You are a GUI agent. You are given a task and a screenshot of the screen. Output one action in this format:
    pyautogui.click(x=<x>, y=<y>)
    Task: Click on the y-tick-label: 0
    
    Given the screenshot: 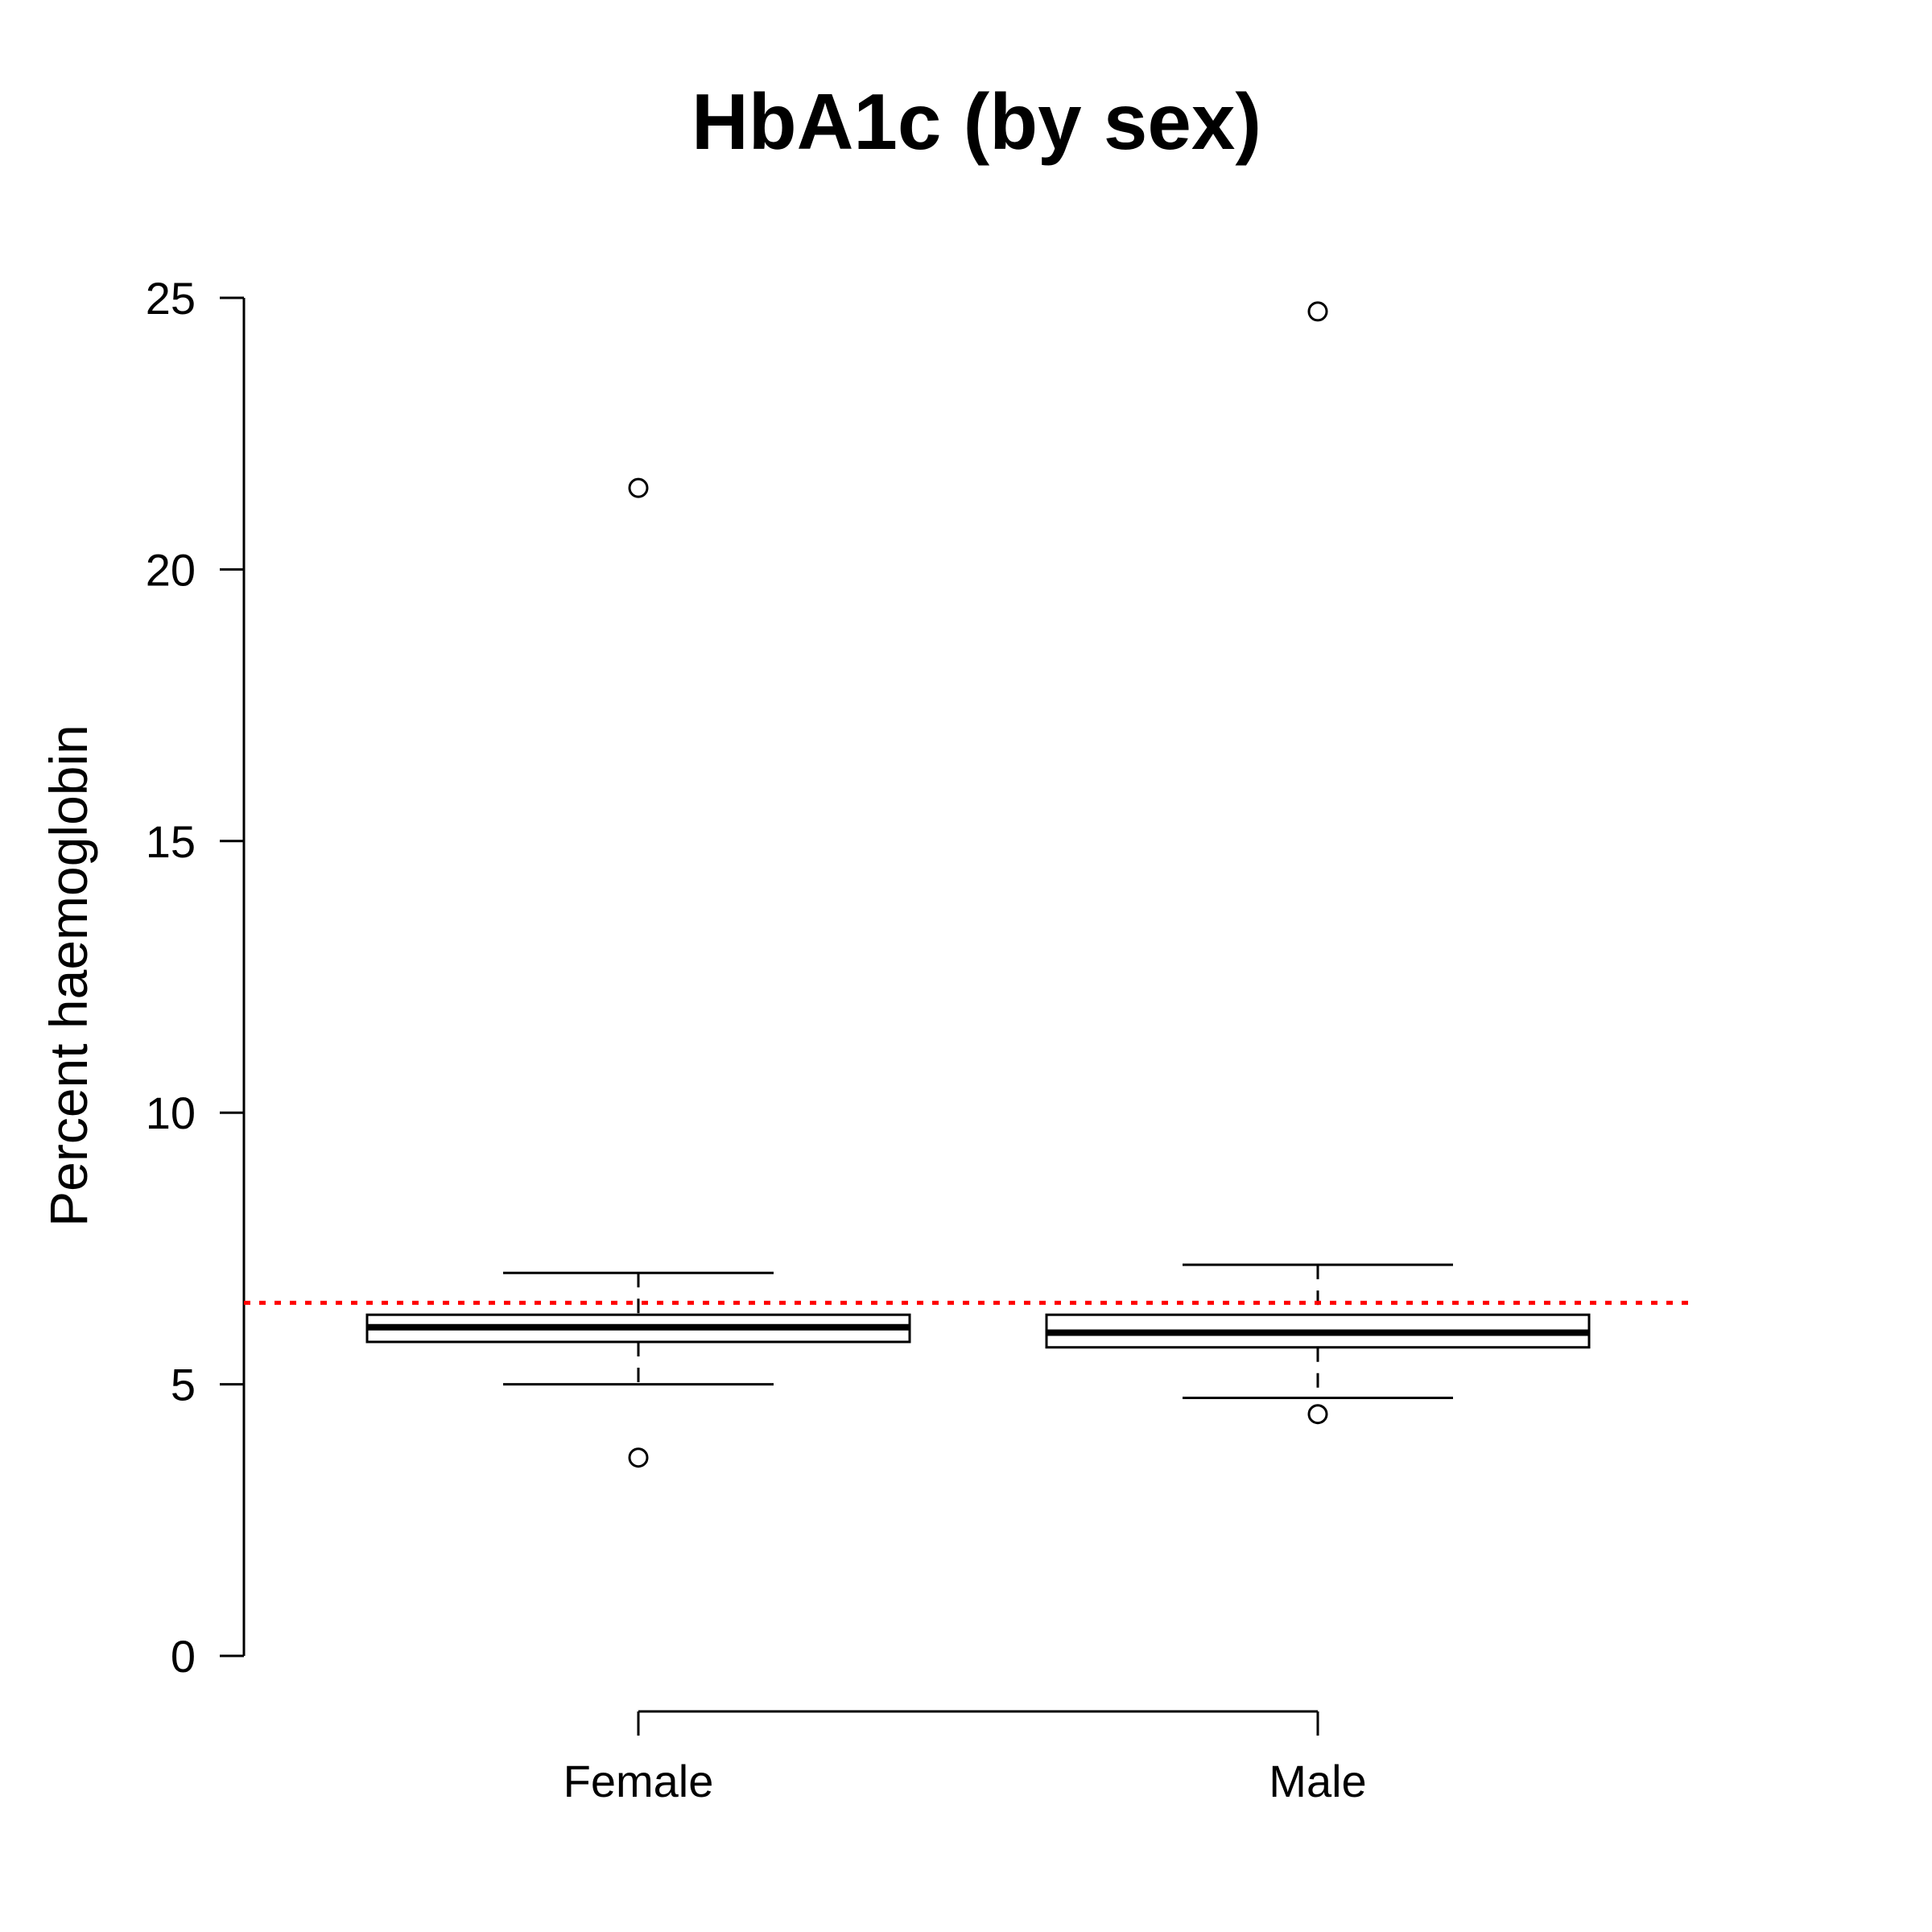 What is the action you would take?
    pyautogui.click(x=183, y=1656)
    